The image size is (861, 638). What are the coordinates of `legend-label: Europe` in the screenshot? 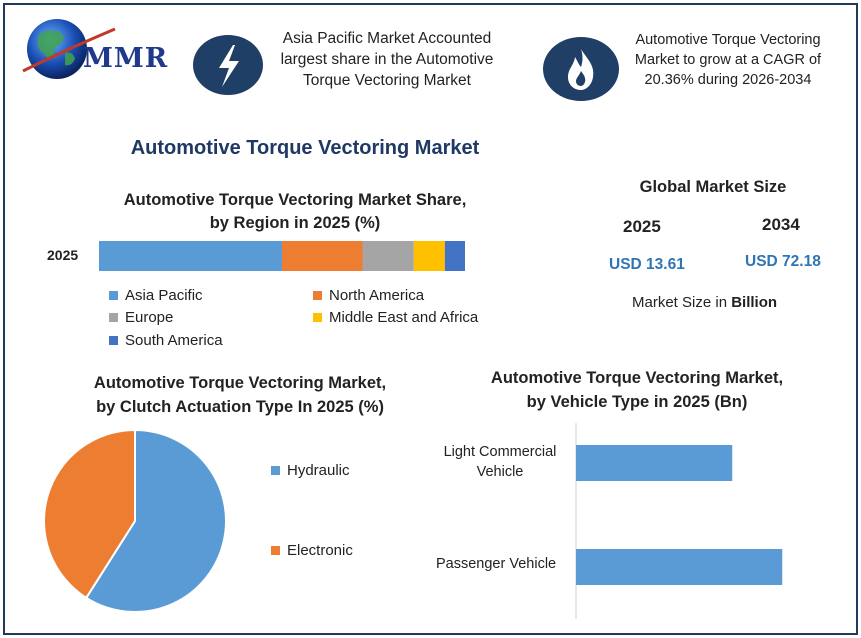 It's located at (149, 317).